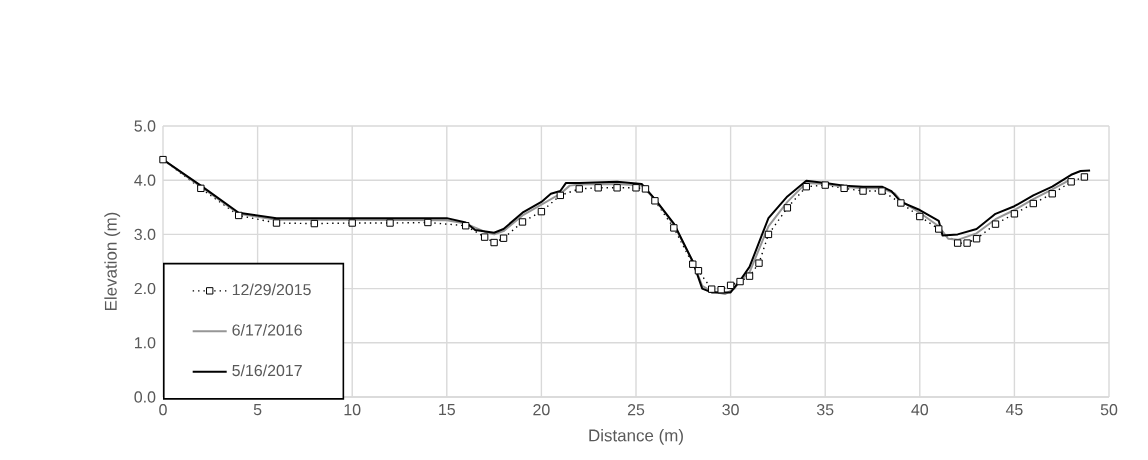 Image resolution: width=1148 pixels, height=460 pixels. I want to click on y-tick-label: 0.0, so click(145, 397).